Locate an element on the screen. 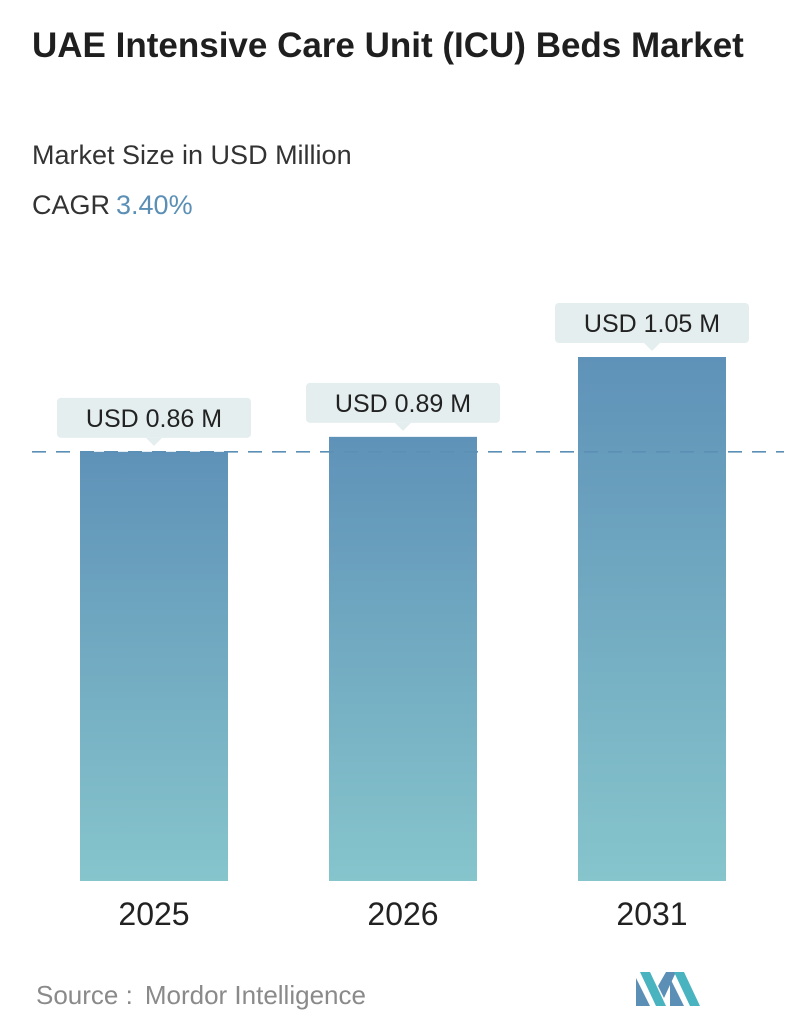 Image resolution: width=796 pixels, height=1034 pixels. bar-2025 is located at coordinates (154, 666).